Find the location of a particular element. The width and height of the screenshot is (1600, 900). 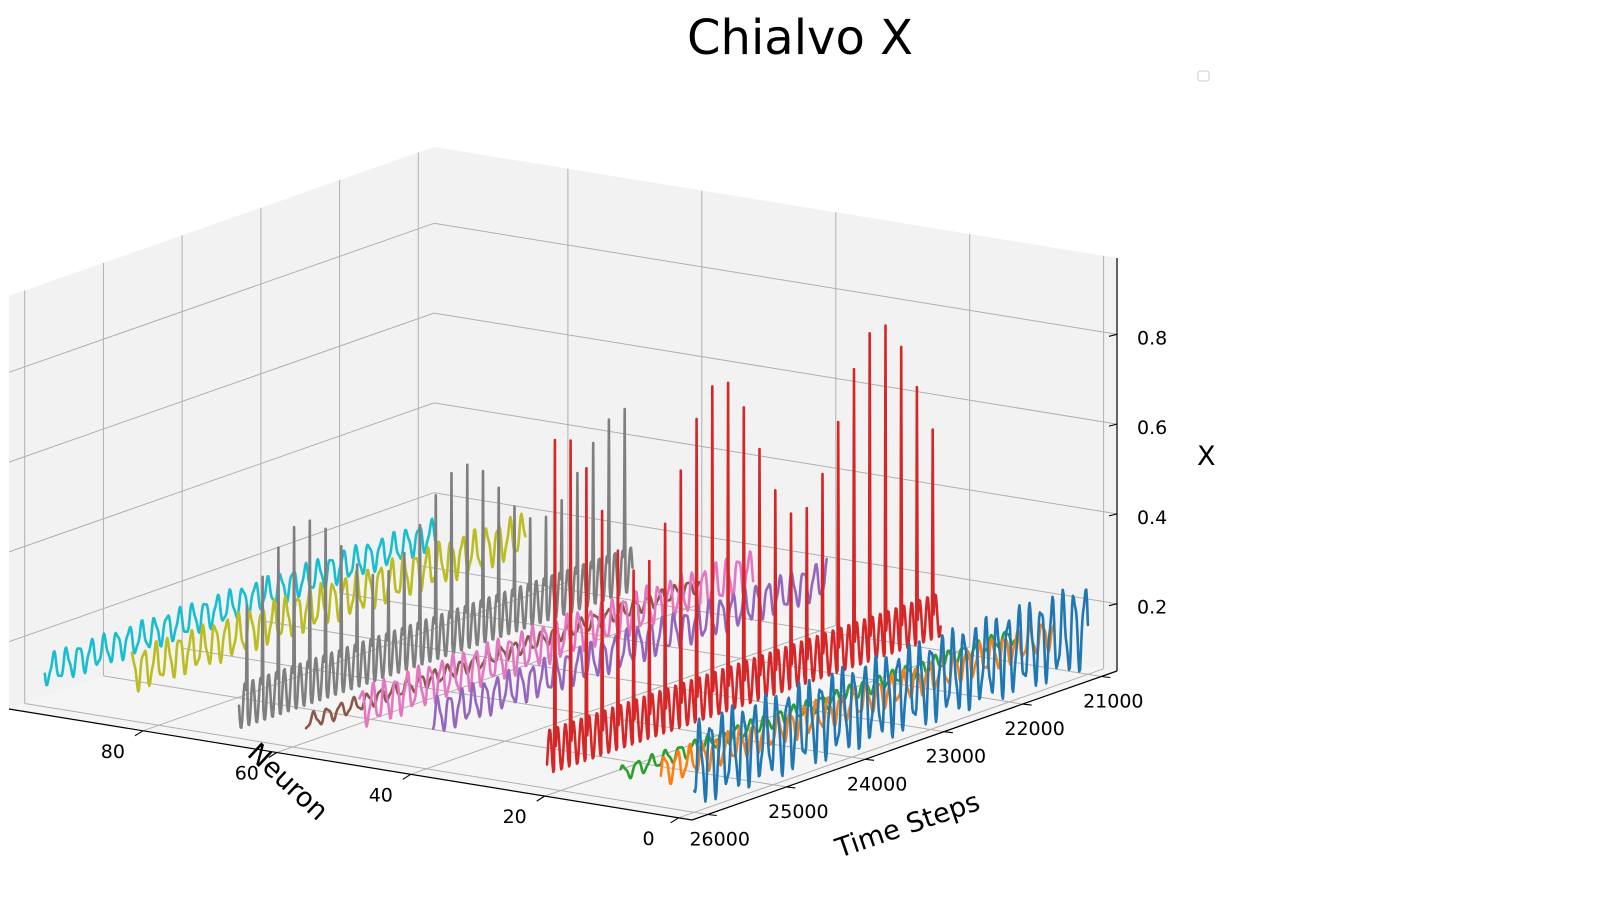

legend-box is located at coordinates (1203, 76).